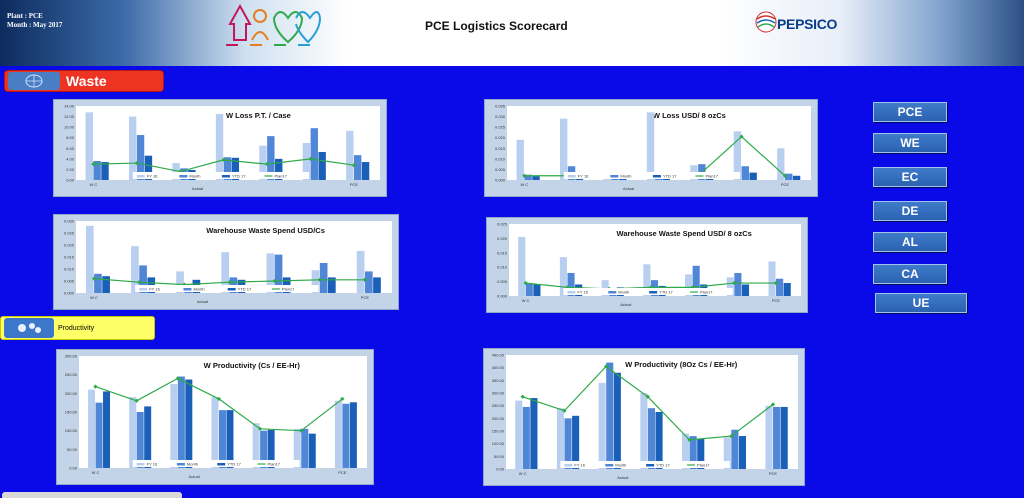  I want to click on y-tick-label: 12.00, so click(69, 116).